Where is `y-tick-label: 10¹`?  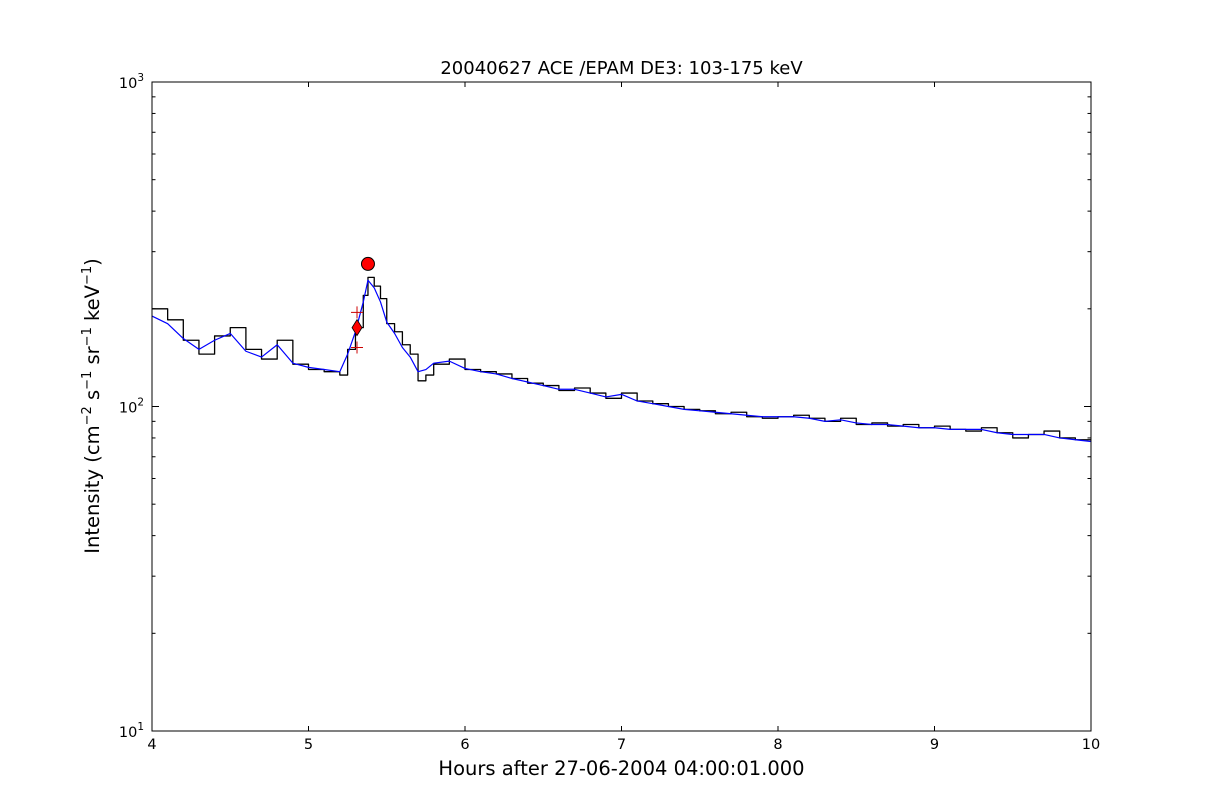 y-tick-label: 10¹ is located at coordinates (131, 731).